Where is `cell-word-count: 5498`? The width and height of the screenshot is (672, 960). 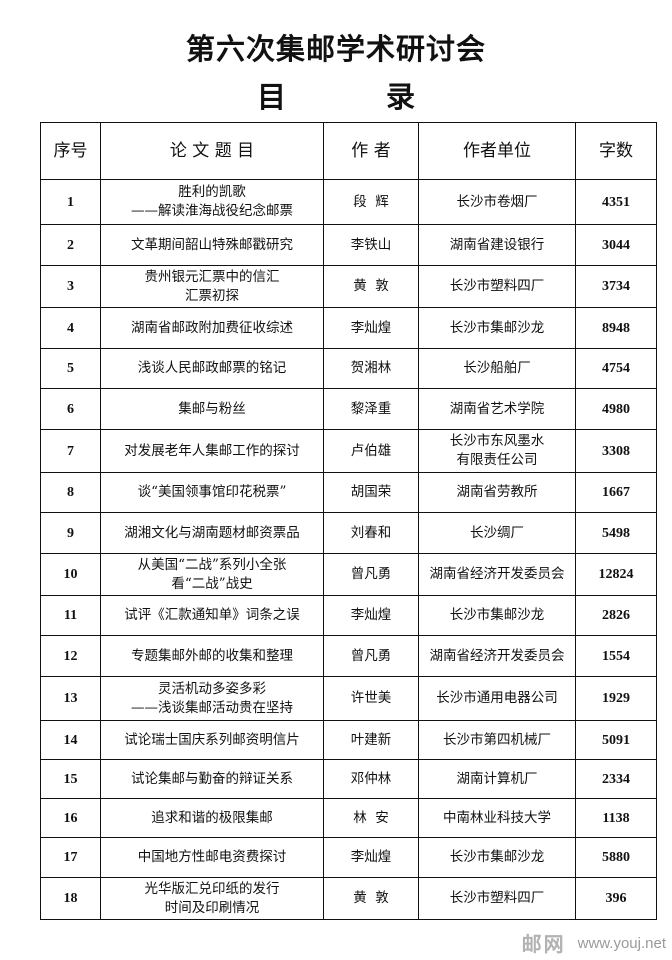
cell-word-count: 5498 is located at coordinates (616, 533).